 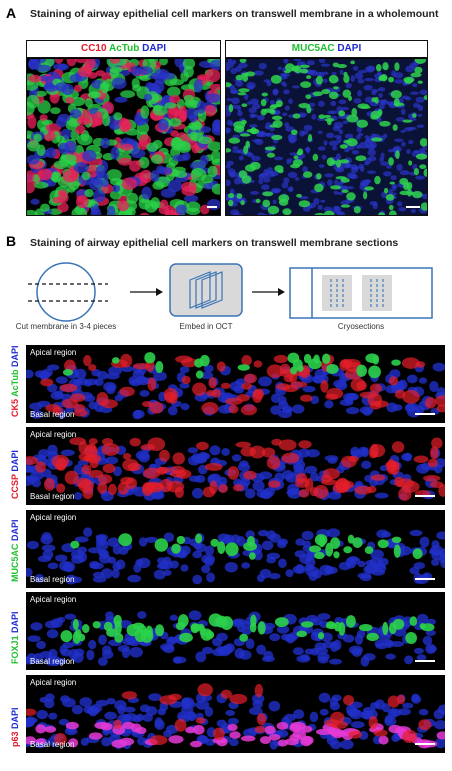 I want to click on section-stain-label: CCSP DAPI, so click(x=15, y=474).